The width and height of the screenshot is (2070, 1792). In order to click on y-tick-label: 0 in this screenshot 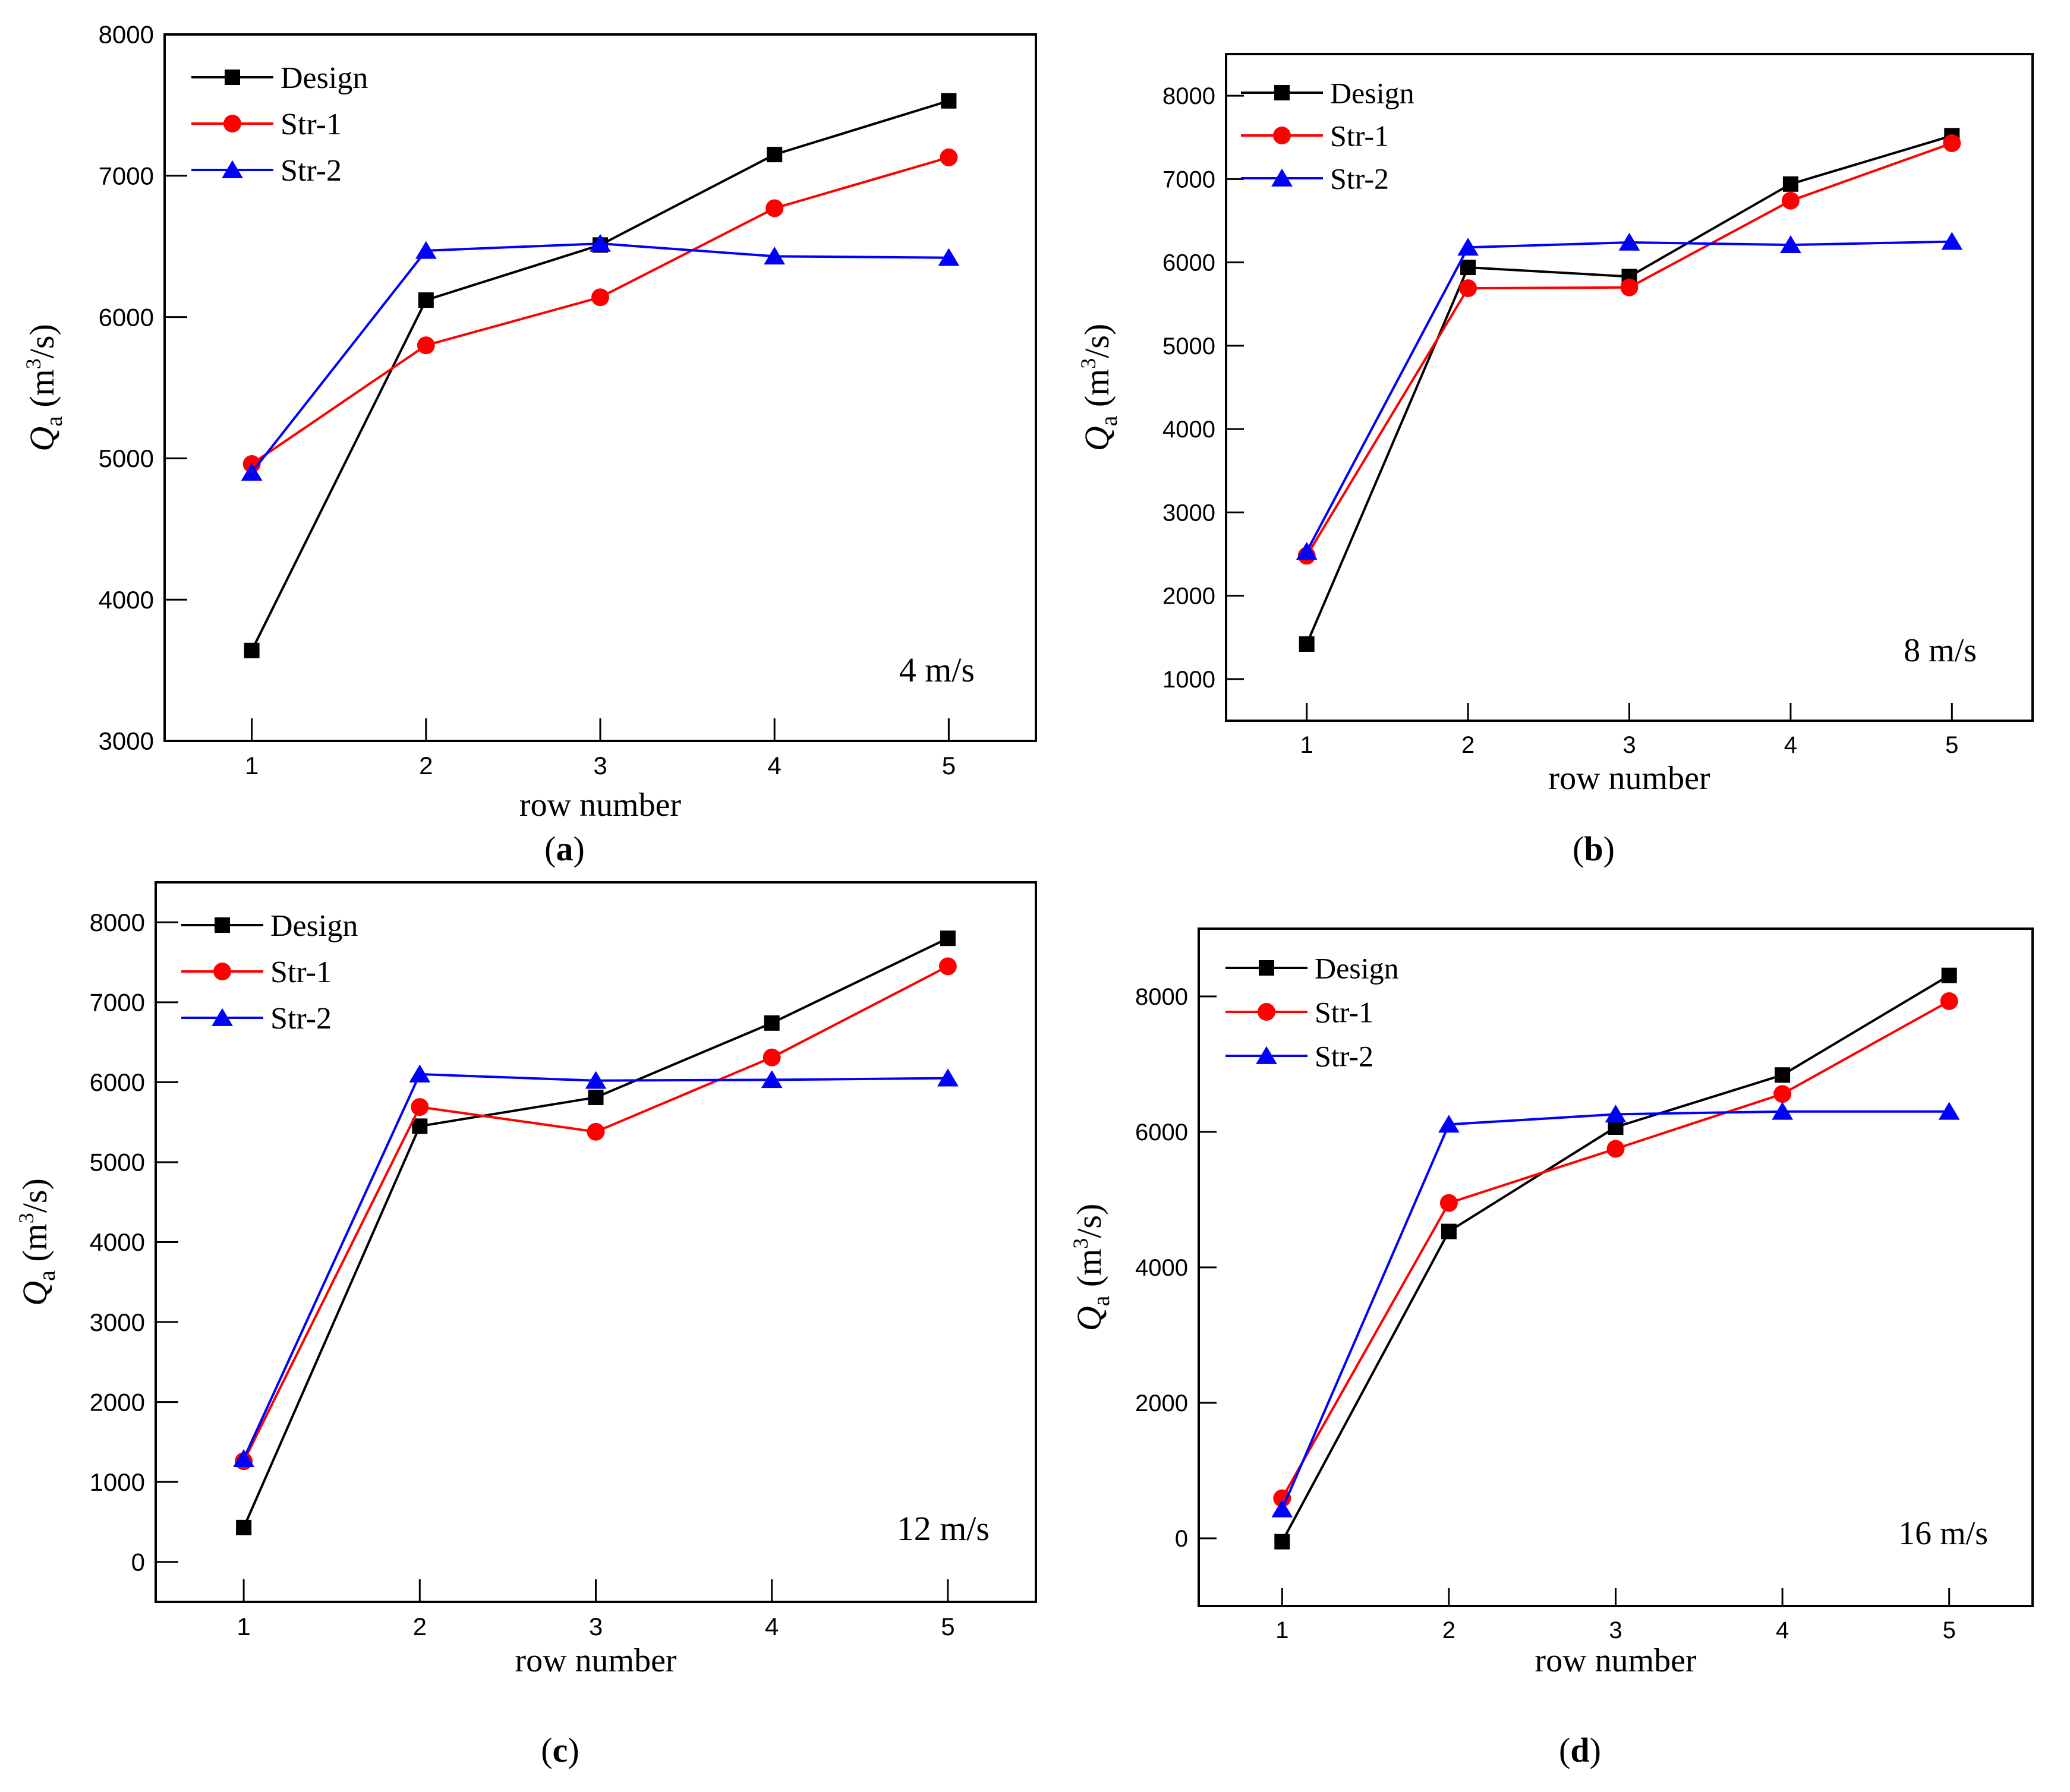, I will do `click(138, 1562)`.